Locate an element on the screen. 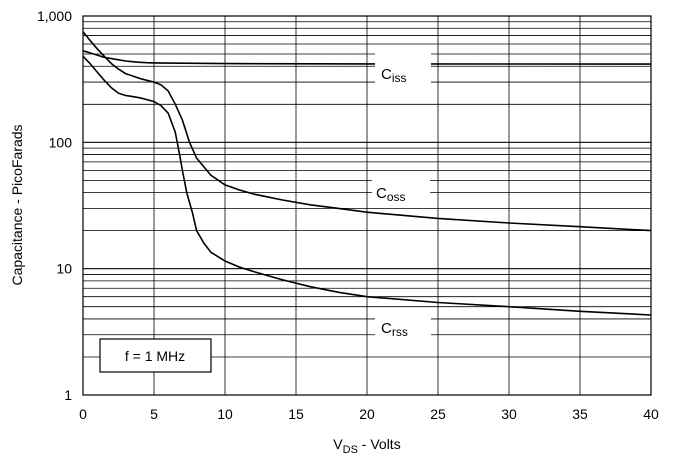 The width and height of the screenshot is (678, 463). x-tick-label: 20 is located at coordinates (367, 414).